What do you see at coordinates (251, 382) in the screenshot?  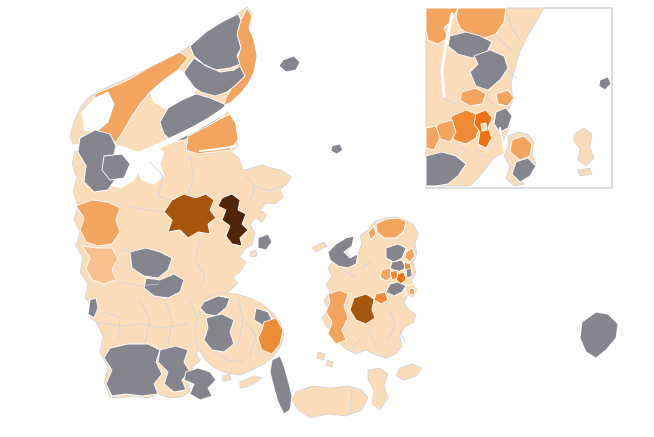 I see `municipality-aeroe` at bounding box center [251, 382].